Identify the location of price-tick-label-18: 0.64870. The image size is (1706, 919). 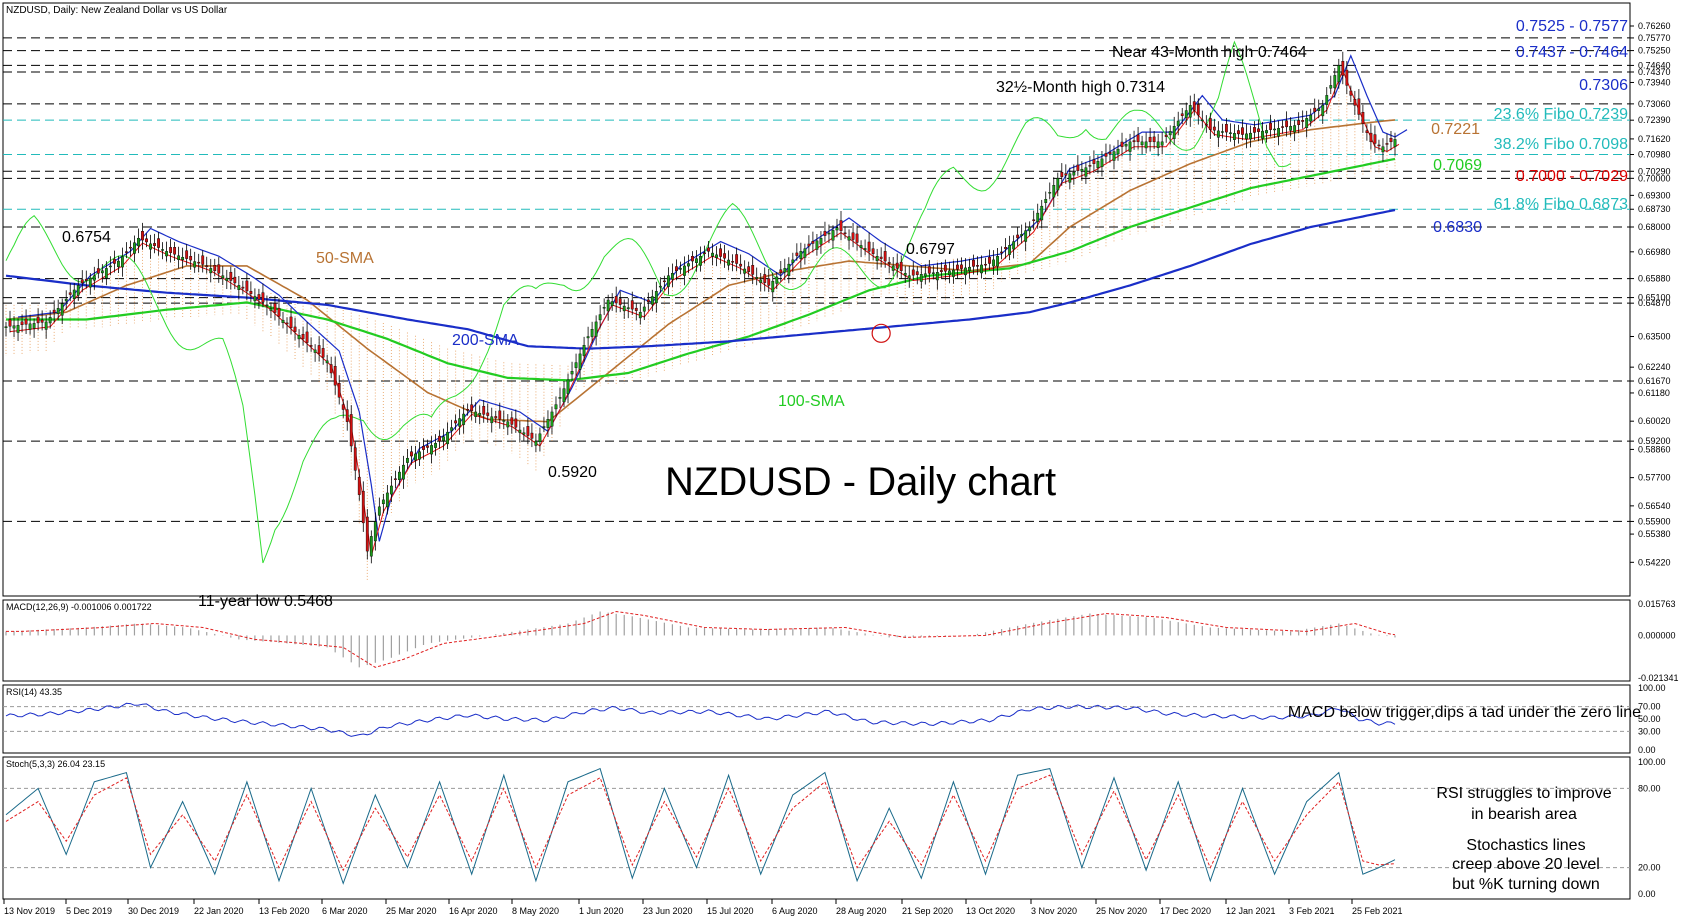
(1654, 303).